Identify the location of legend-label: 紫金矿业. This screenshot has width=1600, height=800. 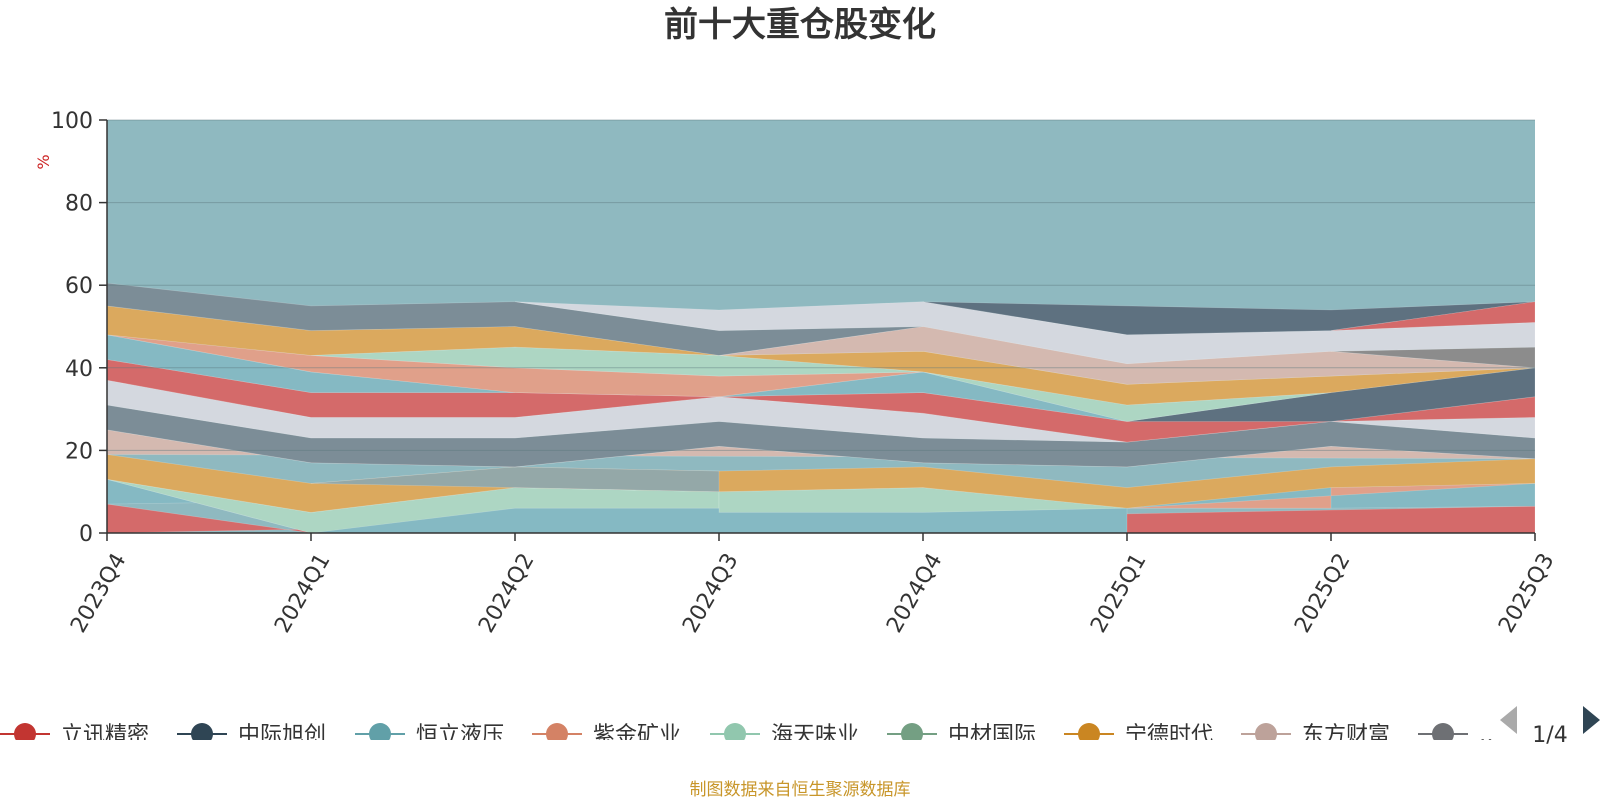
(637, 735).